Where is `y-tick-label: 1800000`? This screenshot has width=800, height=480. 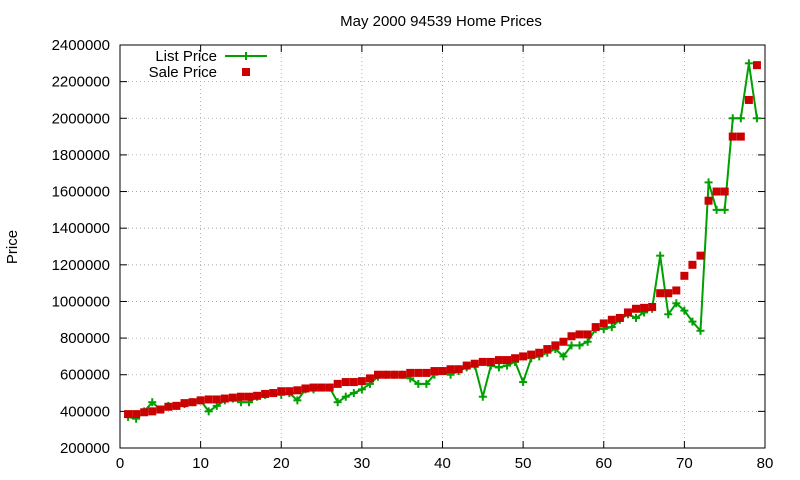
y-tick-label: 1800000 is located at coordinates (81, 155).